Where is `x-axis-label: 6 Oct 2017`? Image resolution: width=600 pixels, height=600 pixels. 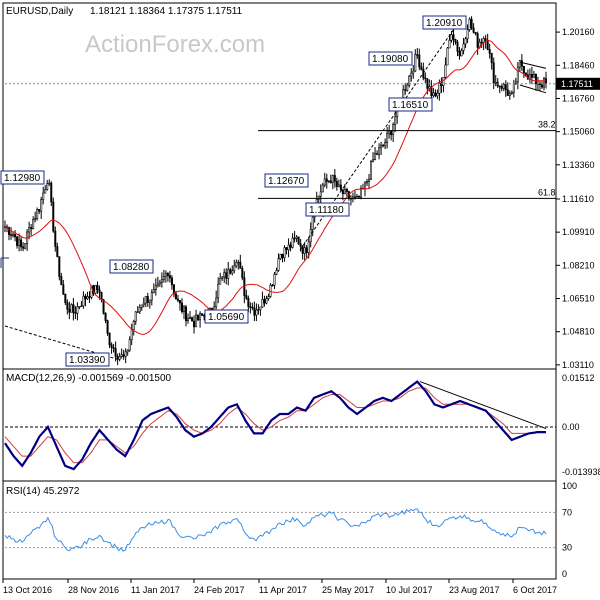
x-axis-label: 6 Oct 2017 is located at coordinates (535, 590).